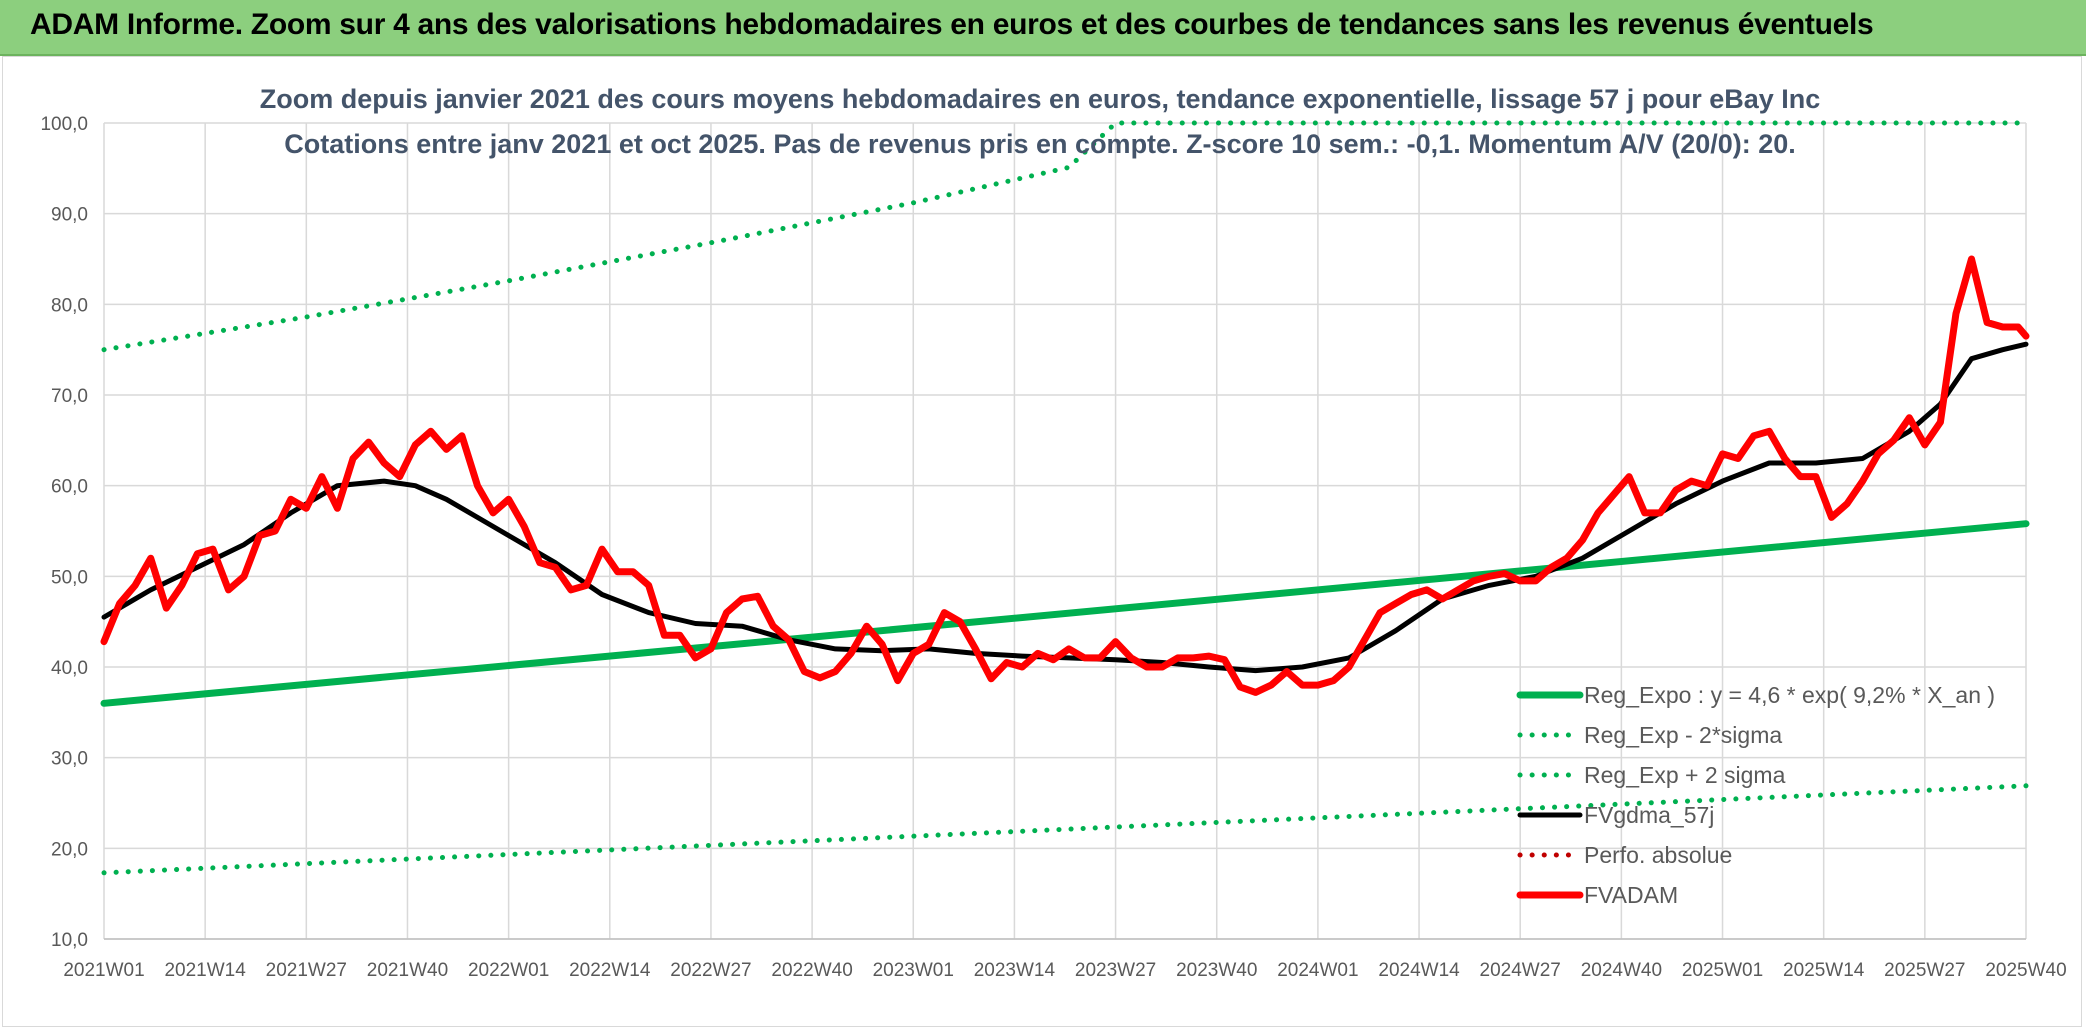 The width and height of the screenshot is (2086, 1031). What do you see at coordinates (64, 124) in the screenshot?
I see `y-tick-label: 100,0` at bounding box center [64, 124].